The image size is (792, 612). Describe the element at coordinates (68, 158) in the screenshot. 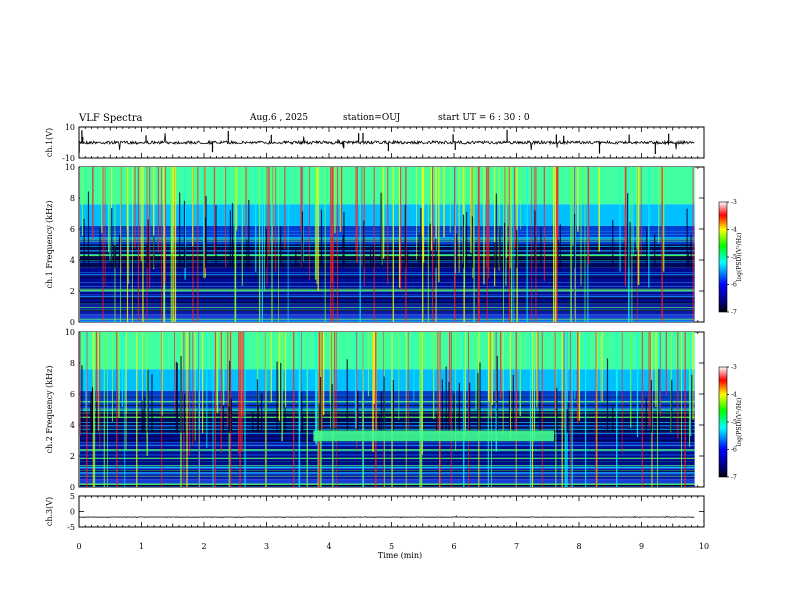

I see `y-tick-label: -10` at that location.